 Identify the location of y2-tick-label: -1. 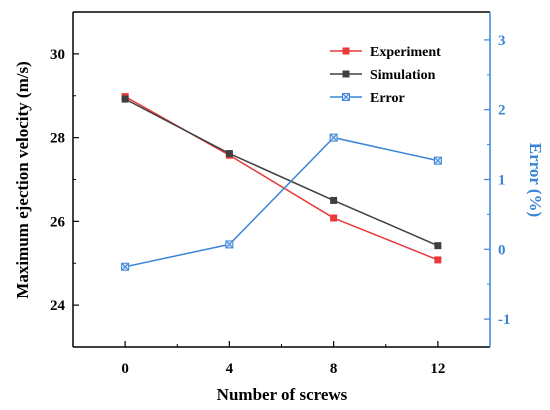
(504, 320).